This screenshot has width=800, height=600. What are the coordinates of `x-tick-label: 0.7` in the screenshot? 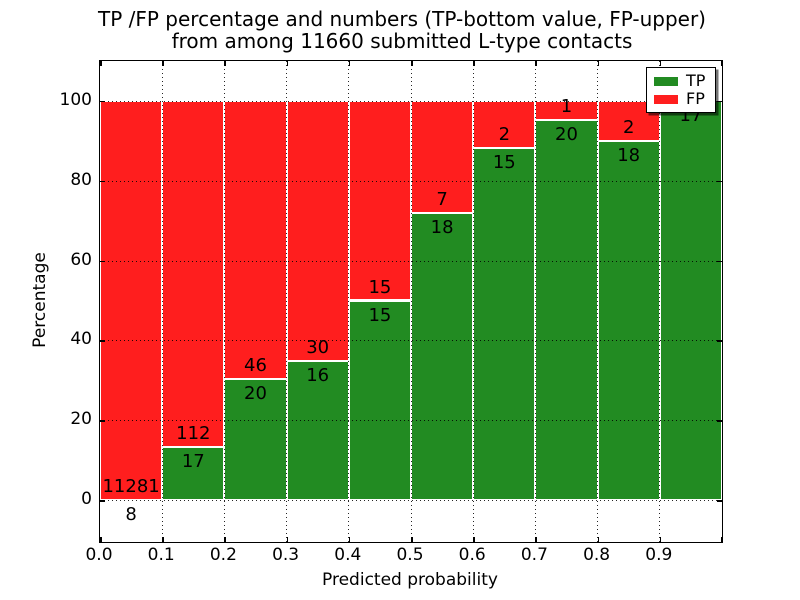 It's located at (534, 555).